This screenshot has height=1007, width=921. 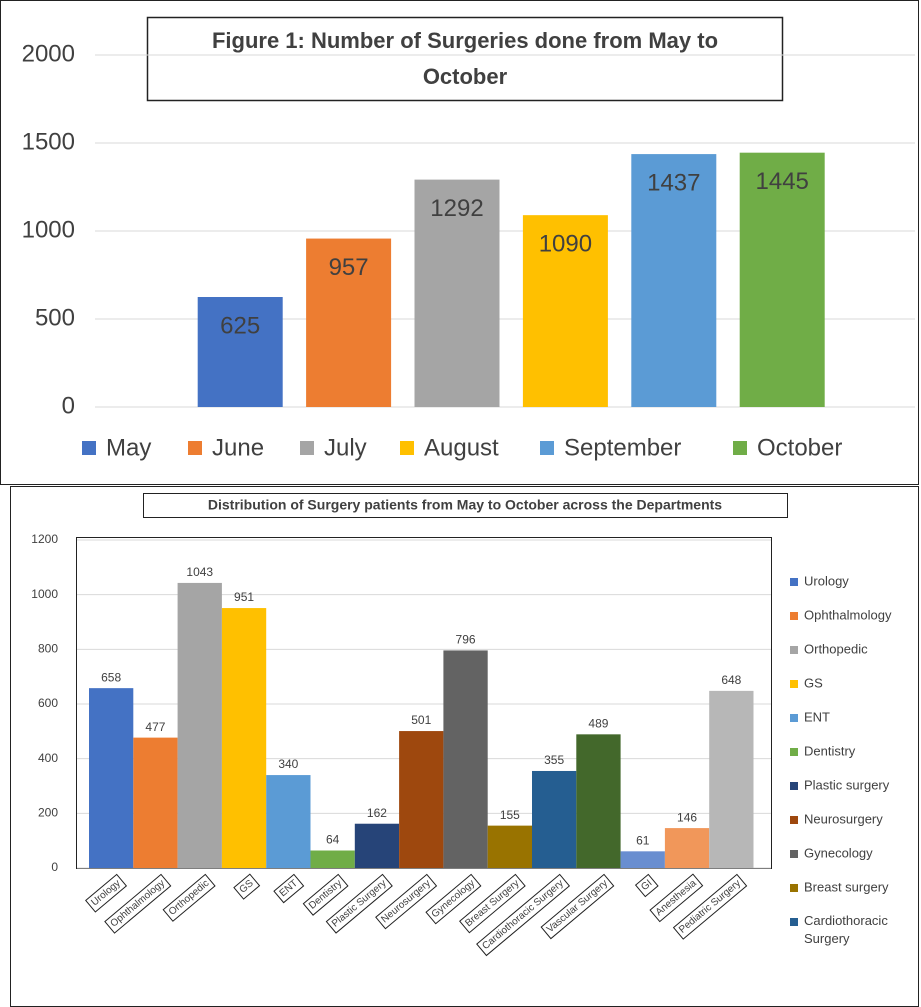 What do you see at coordinates (846, 929) in the screenshot?
I see `legend-label: Cardiothoracic Surgery` at bounding box center [846, 929].